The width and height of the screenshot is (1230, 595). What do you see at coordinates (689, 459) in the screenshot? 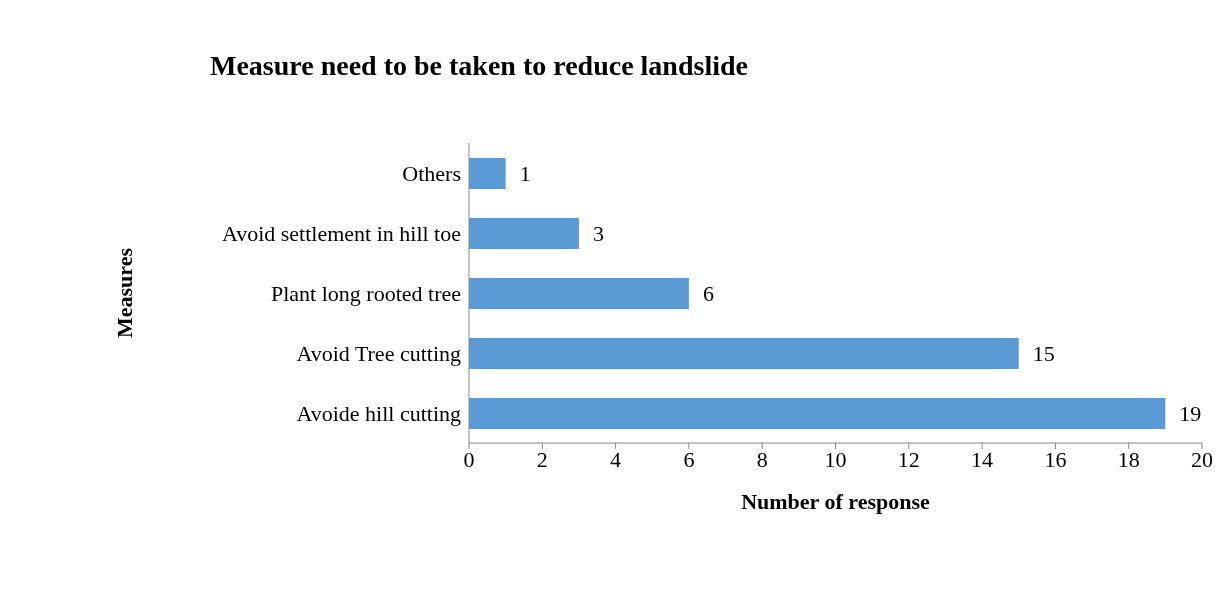
I see `x-tick-label: 6` at bounding box center [689, 459].